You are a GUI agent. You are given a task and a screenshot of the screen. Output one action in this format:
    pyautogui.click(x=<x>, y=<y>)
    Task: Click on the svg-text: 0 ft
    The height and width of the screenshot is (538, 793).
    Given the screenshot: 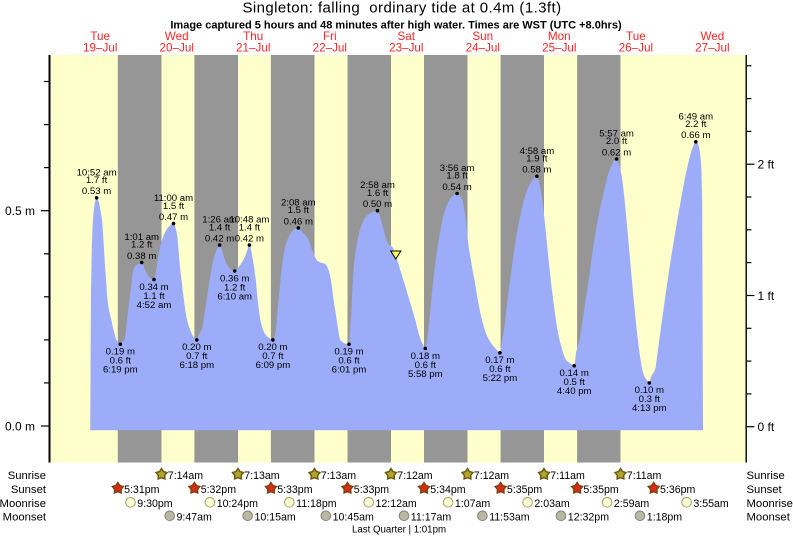 What is the action you would take?
    pyautogui.click(x=766, y=427)
    